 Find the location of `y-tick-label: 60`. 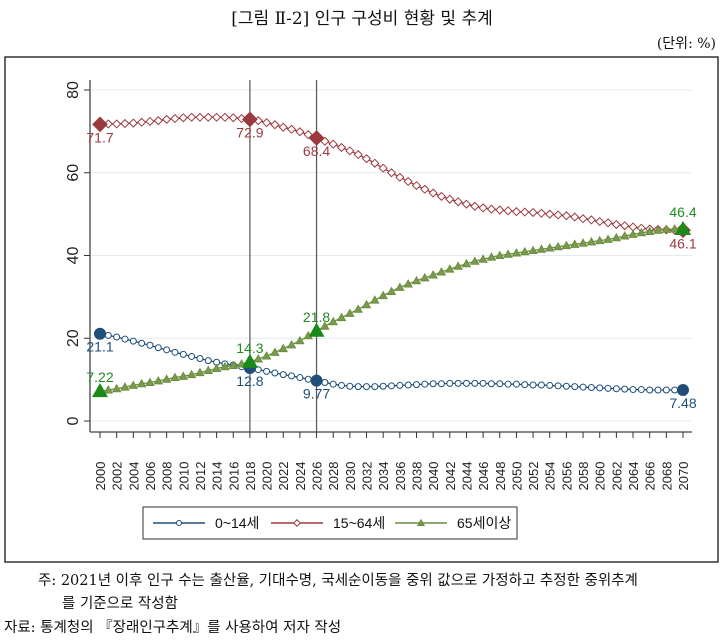

y-tick-label: 60 is located at coordinates (73, 173).